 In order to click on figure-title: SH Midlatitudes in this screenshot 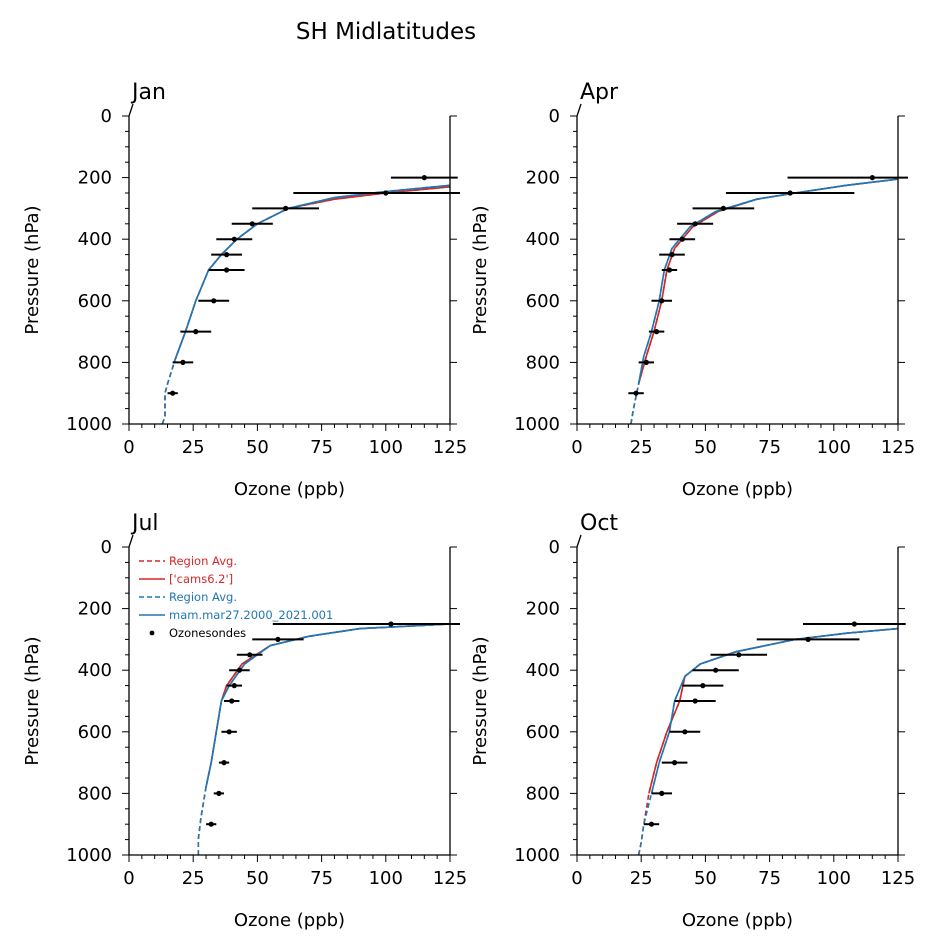, I will do `click(386, 32)`.